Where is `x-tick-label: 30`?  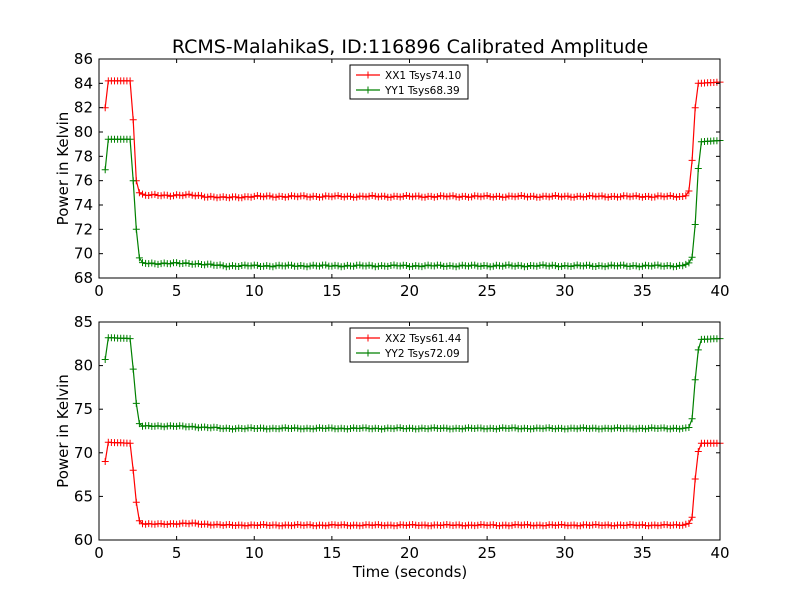 x-tick-label: 30 is located at coordinates (564, 553).